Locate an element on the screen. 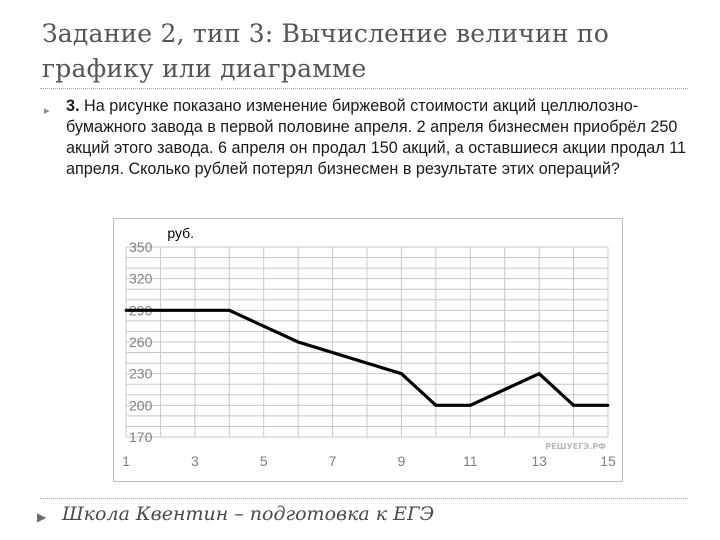 The height and width of the screenshot is (540, 720). y-tick-label: 260 is located at coordinates (141, 342).